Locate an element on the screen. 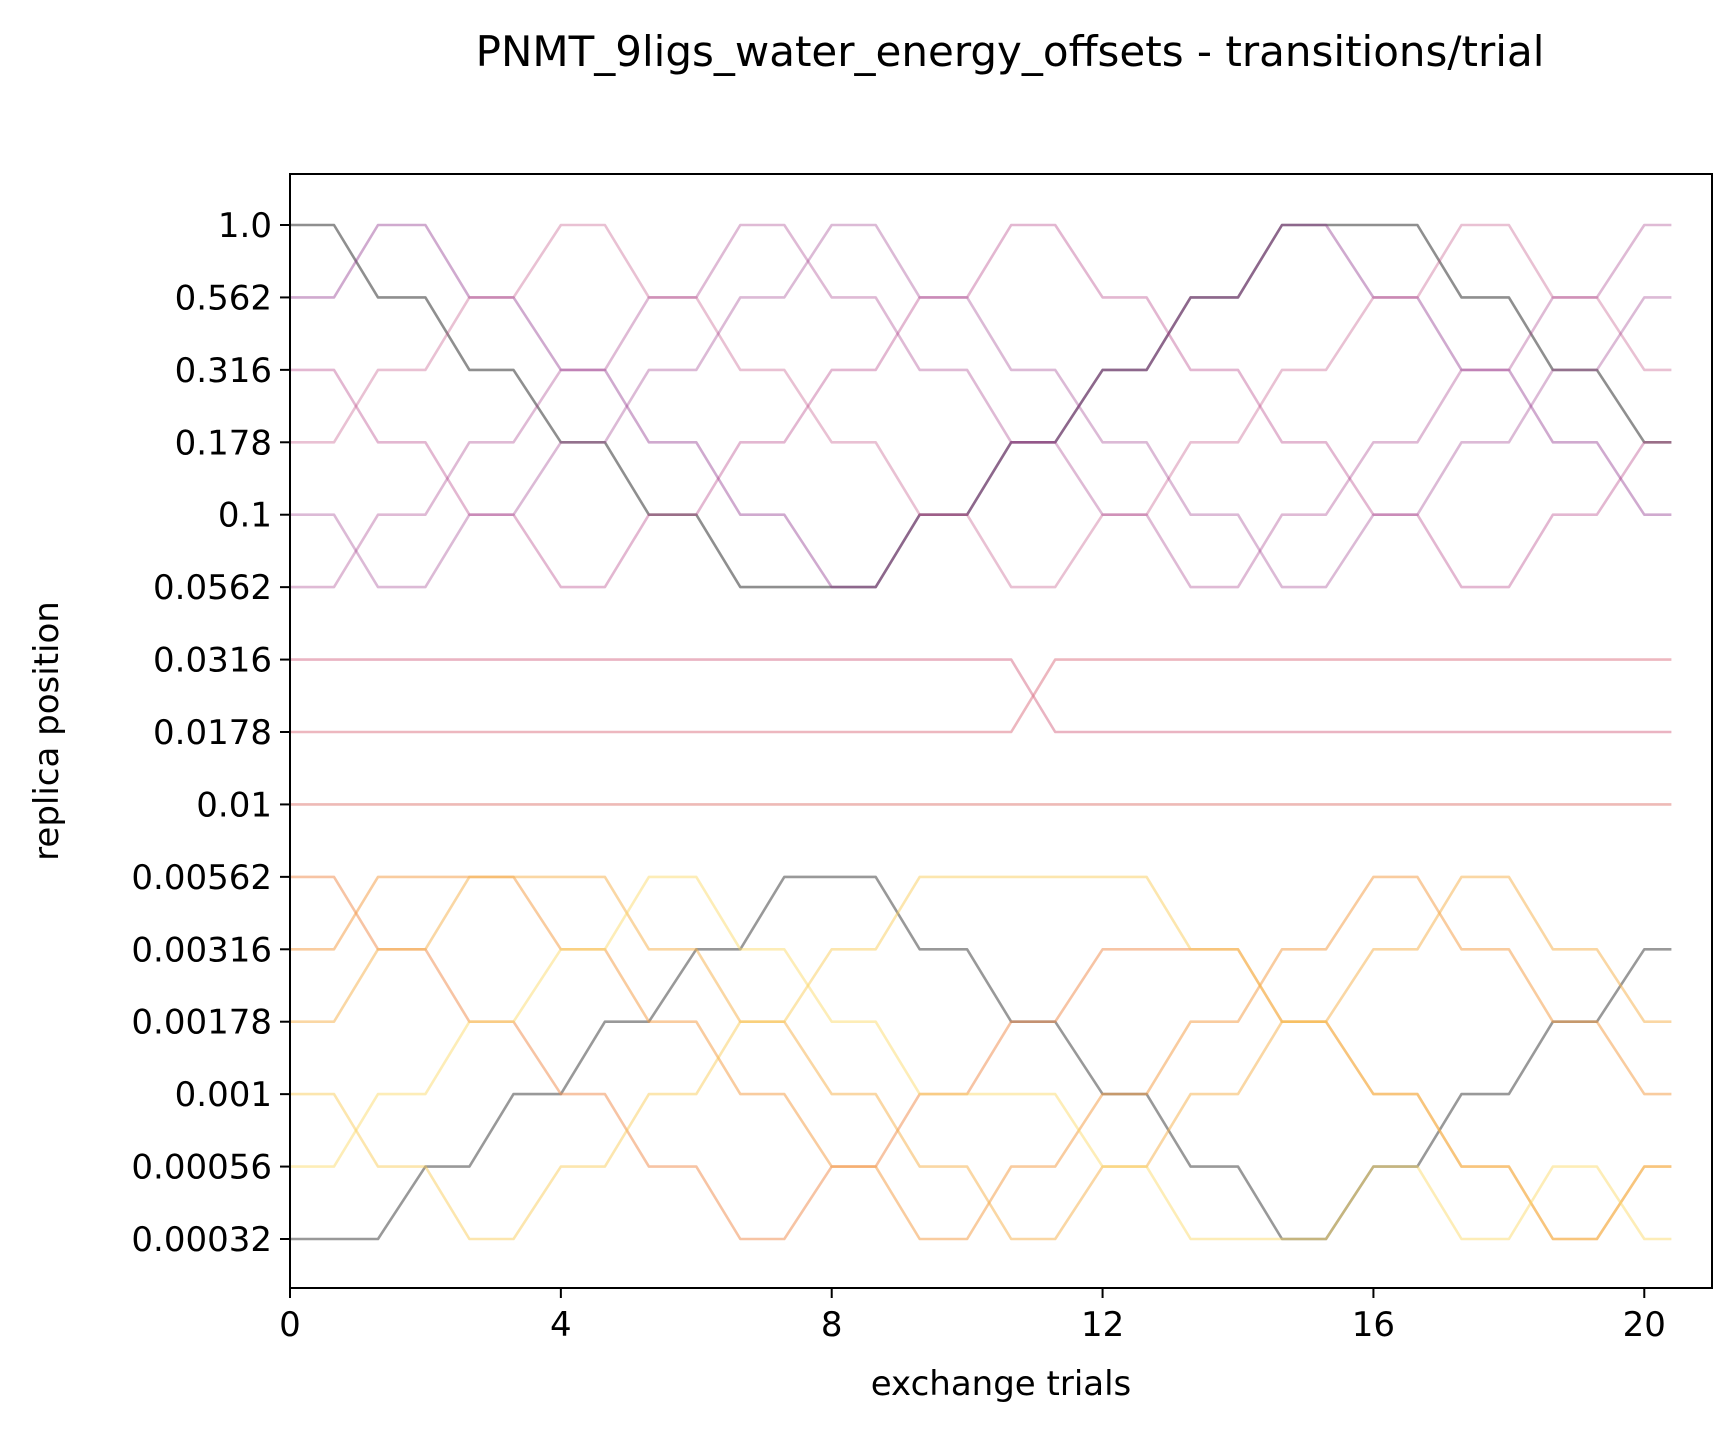 The width and height of the screenshot is (1731, 1438). y-tick-label: 0.0562 is located at coordinates (212, 588).